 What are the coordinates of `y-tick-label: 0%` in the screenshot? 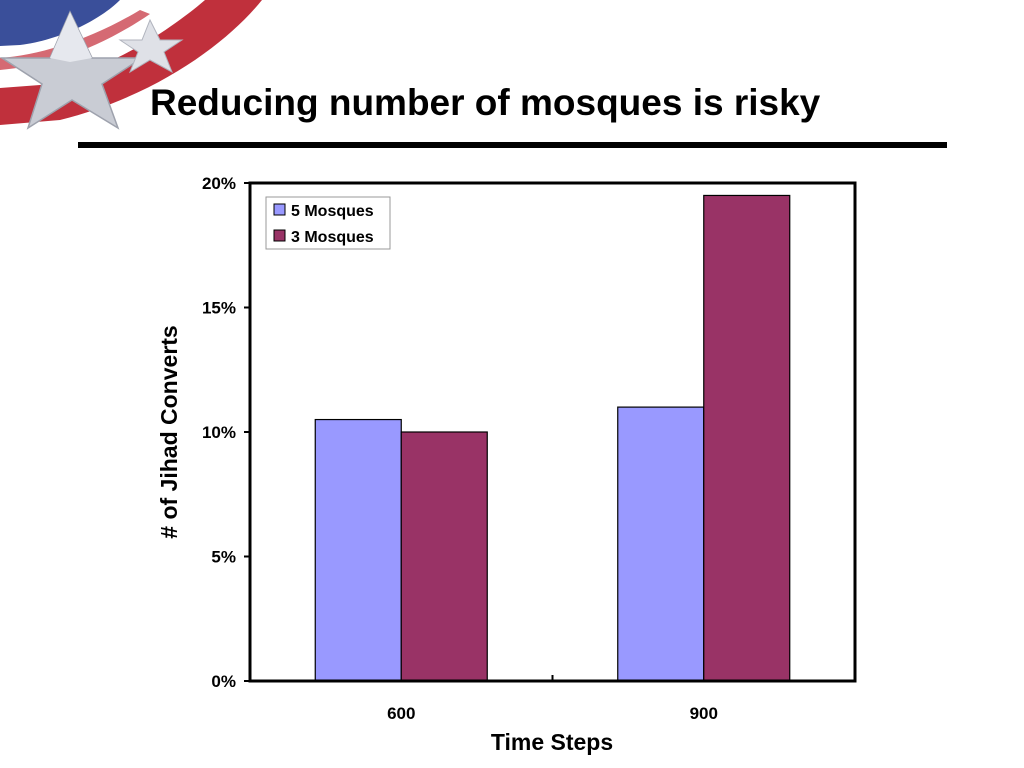 It's located at (223, 681).